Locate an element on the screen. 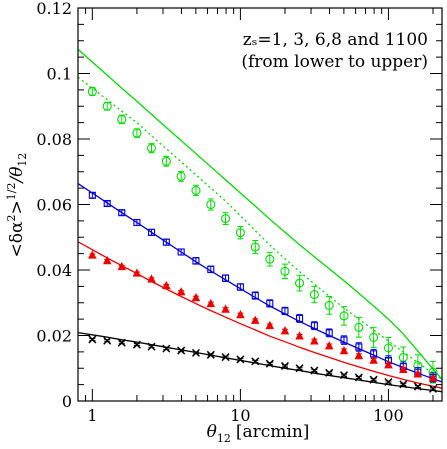 This screenshot has height=449, width=447. y-tick-label: 0.12 is located at coordinates (54, 9).